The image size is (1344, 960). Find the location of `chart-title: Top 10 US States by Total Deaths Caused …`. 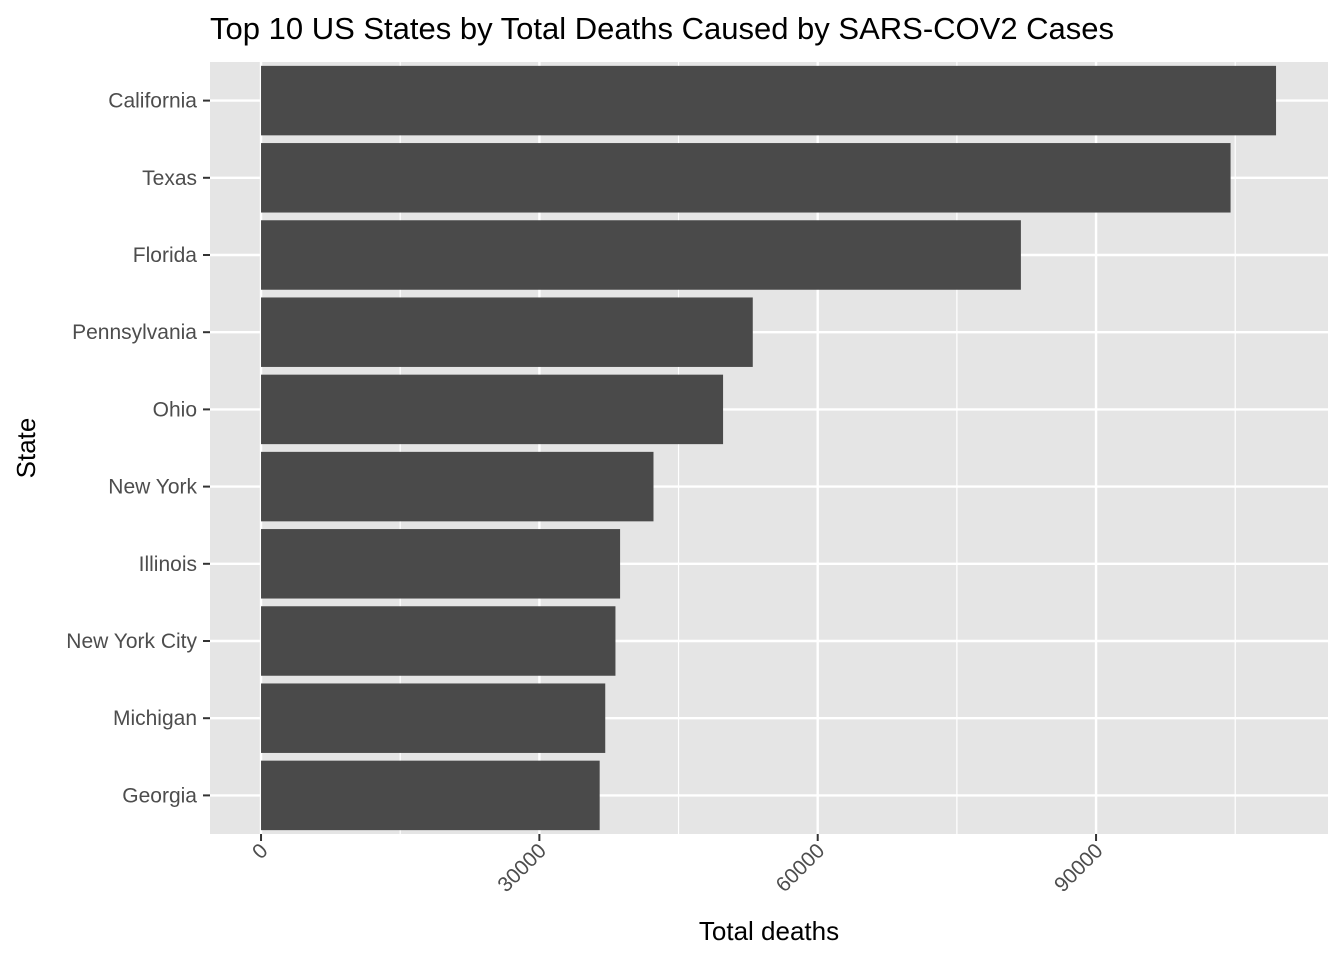

chart-title: Top 10 US States by Total Deaths Caused … is located at coordinates (662, 28).